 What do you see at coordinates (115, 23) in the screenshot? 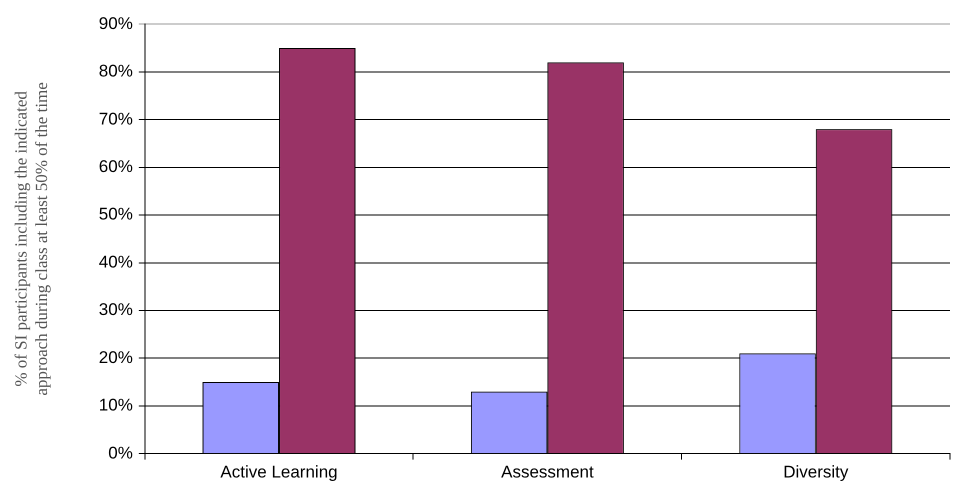
I see `y-tick-label: 90%` at bounding box center [115, 23].